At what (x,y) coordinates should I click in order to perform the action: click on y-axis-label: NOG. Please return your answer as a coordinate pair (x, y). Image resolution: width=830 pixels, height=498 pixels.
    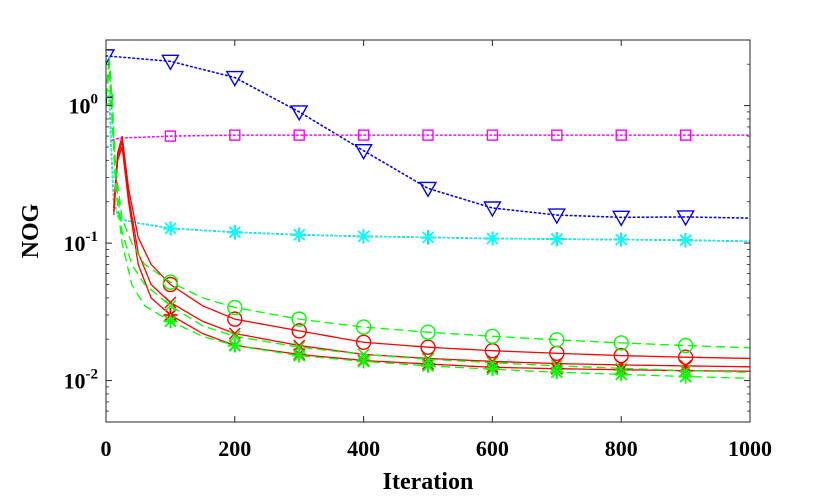
    Looking at the image, I should click on (31, 230).